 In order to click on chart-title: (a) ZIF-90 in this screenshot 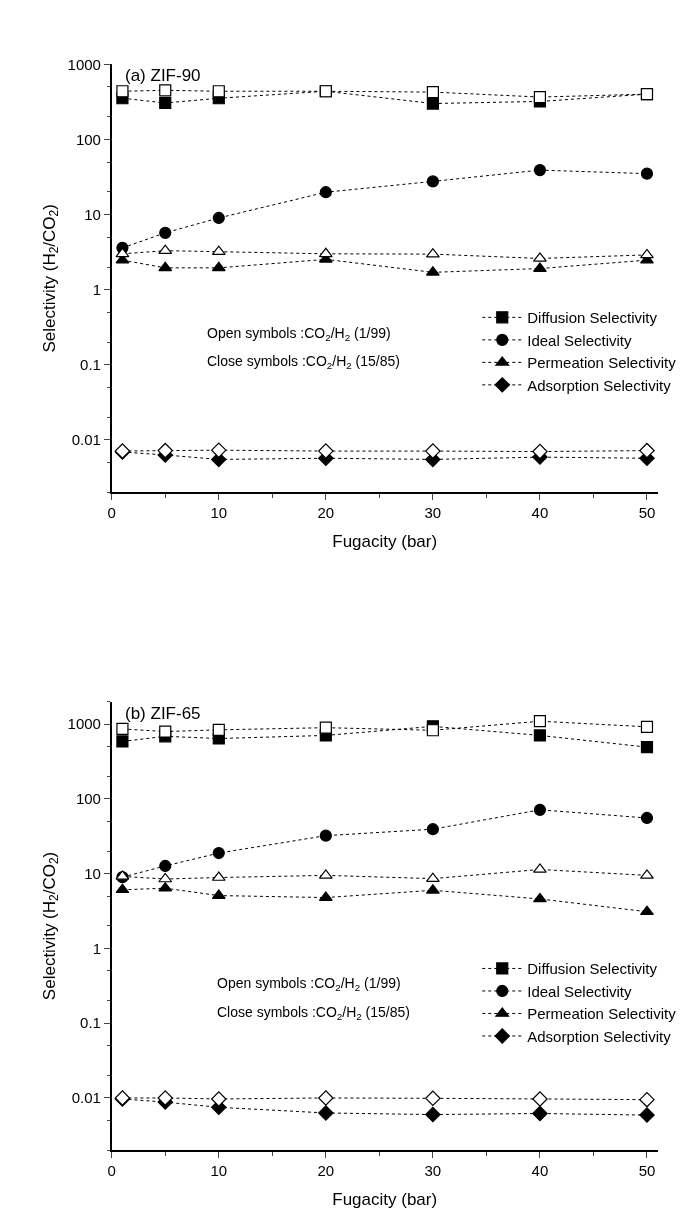, I will do `click(163, 75)`.